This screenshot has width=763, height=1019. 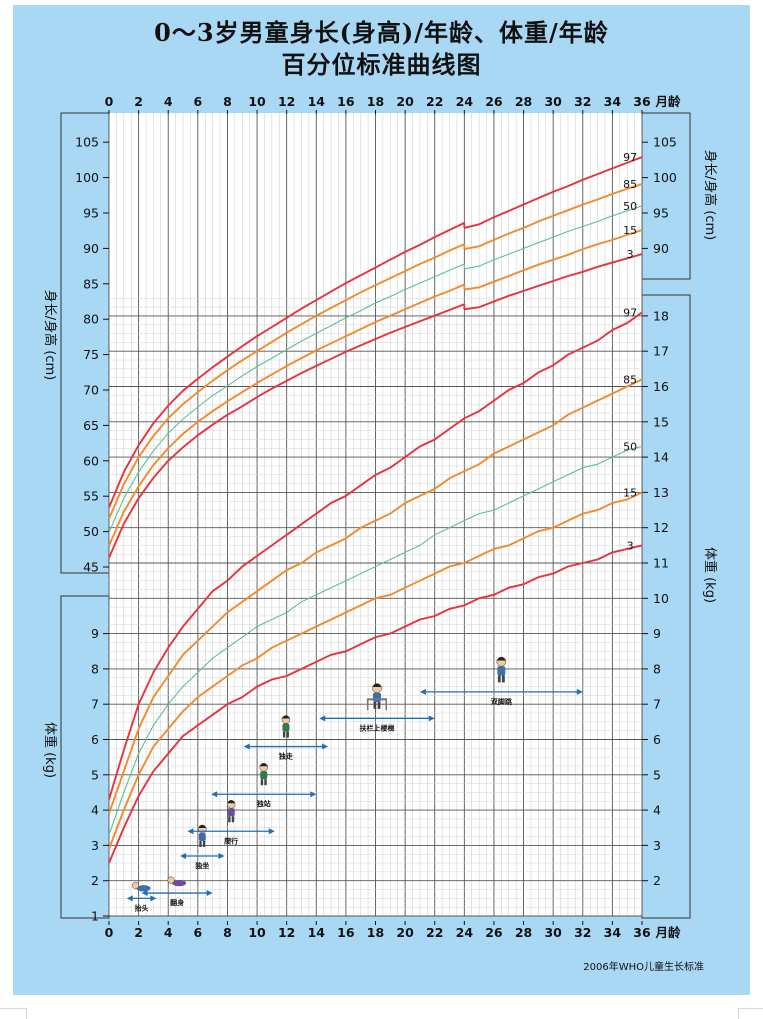 What do you see at coordinates (376, 699) in the screenshot?
I see `figure-railing` at bounding box center [376, 699].